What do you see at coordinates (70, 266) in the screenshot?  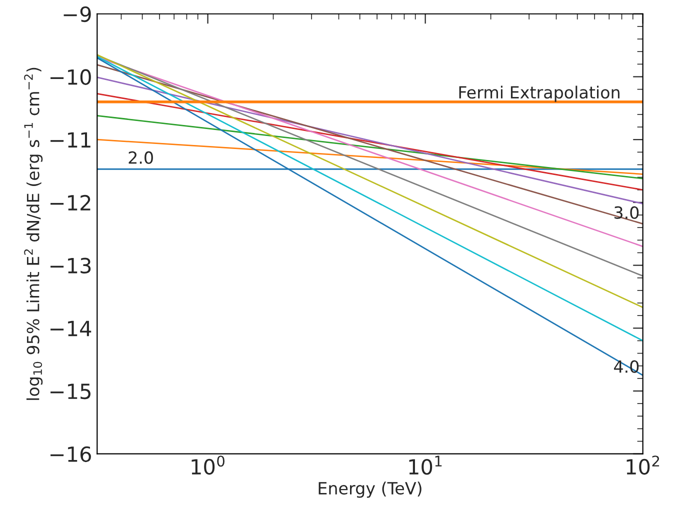 I see `y-tick-label: −13` at bounding box center [70, 266].